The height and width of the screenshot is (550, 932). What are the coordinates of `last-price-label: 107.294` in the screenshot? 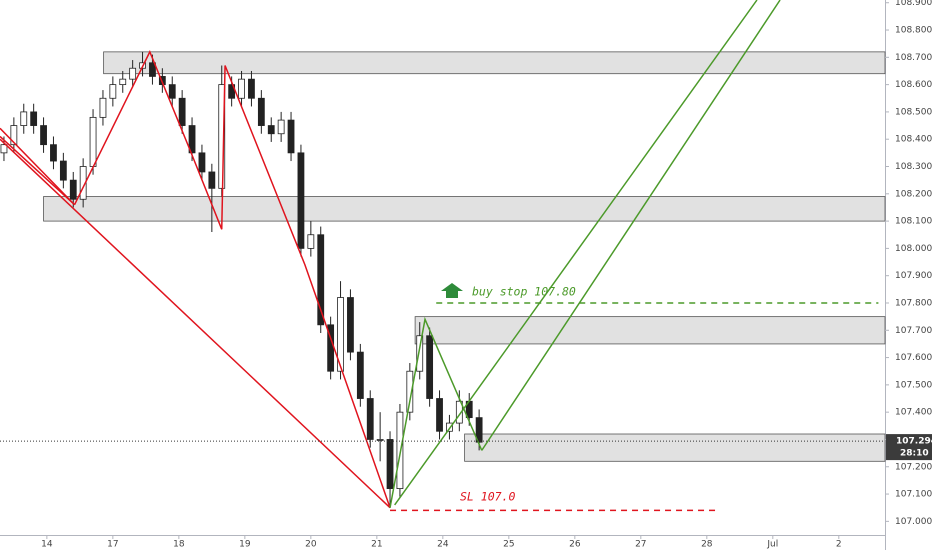 It's located at (914, 442).